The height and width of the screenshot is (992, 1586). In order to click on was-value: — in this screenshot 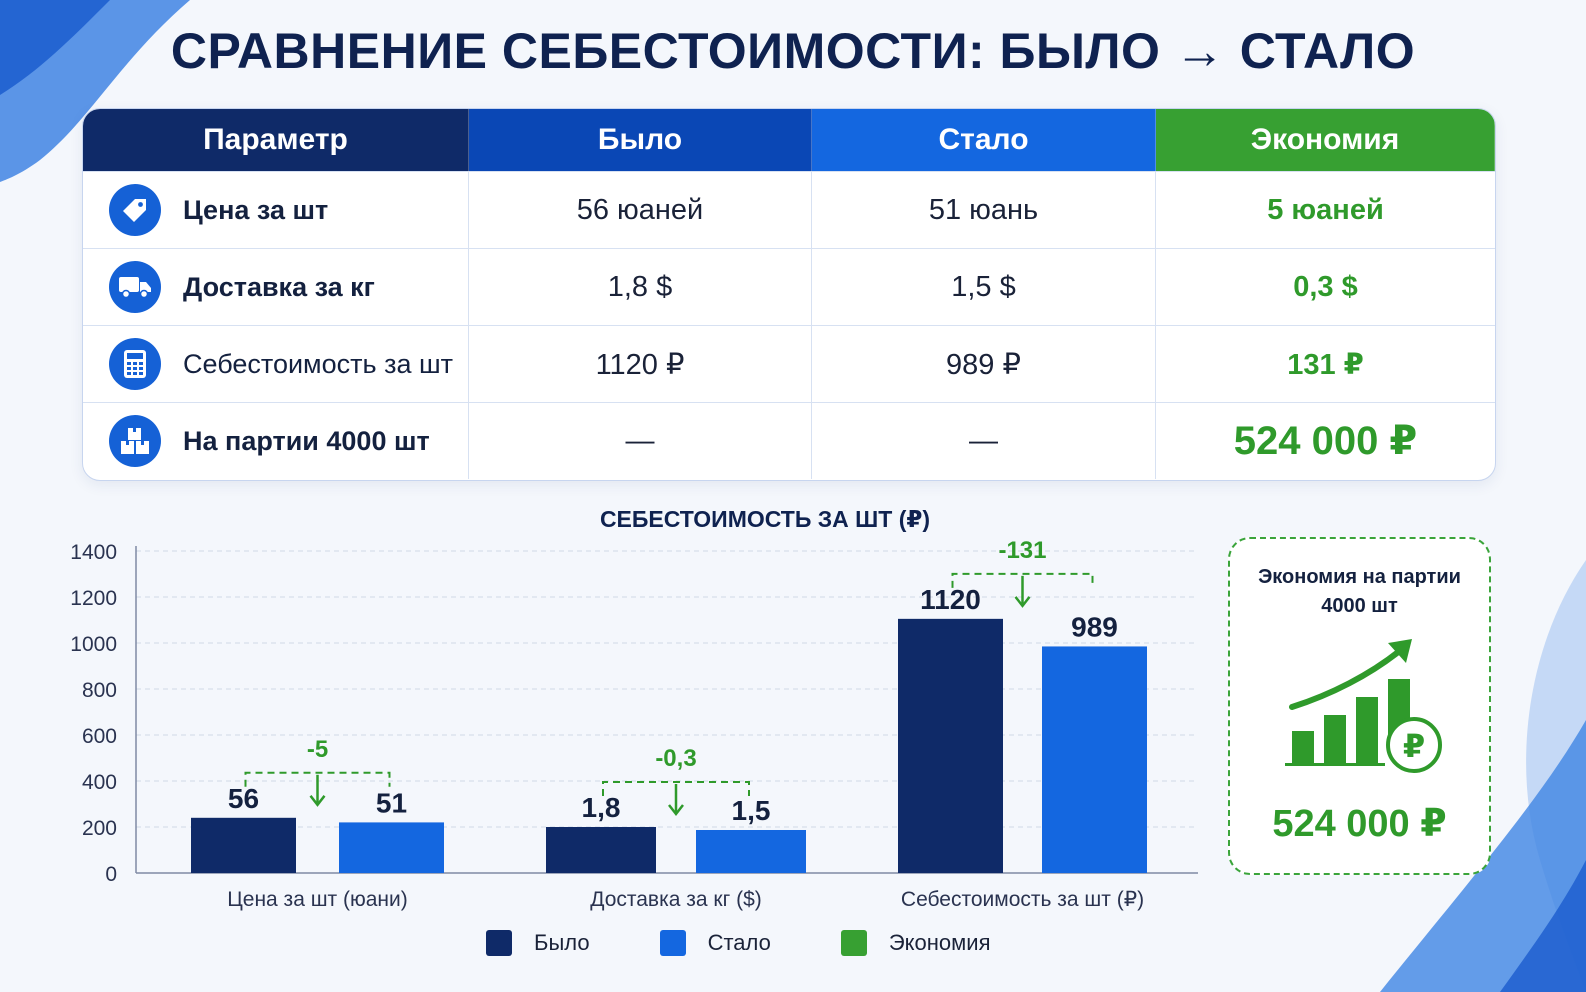, I will do `click(640, 441)`.